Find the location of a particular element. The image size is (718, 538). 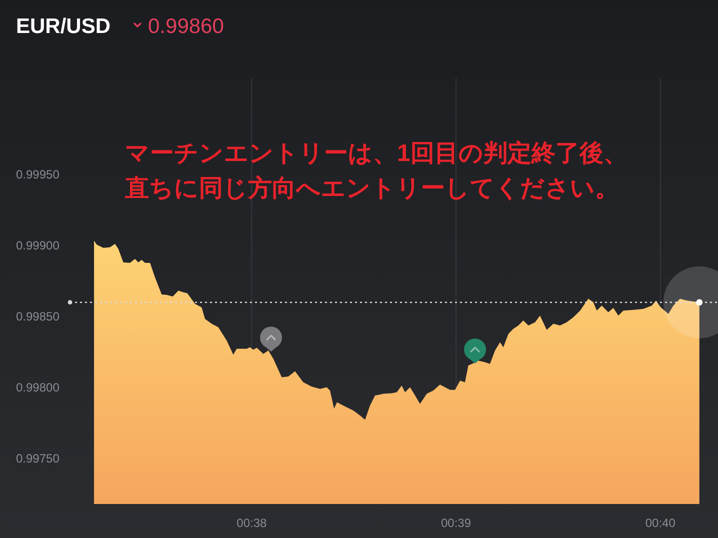

x-tick-label: 00:40 is located at coordinates (660, 523).